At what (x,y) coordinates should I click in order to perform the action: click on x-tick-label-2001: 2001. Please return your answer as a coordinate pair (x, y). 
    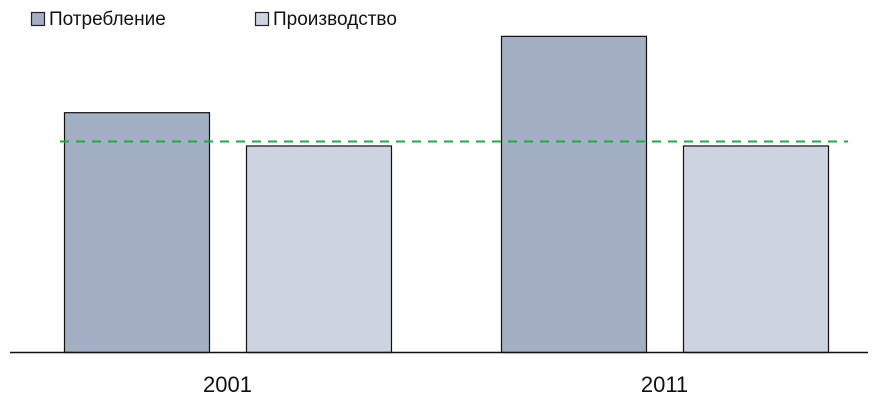
    Looking at the image, I should click on (227, 384).